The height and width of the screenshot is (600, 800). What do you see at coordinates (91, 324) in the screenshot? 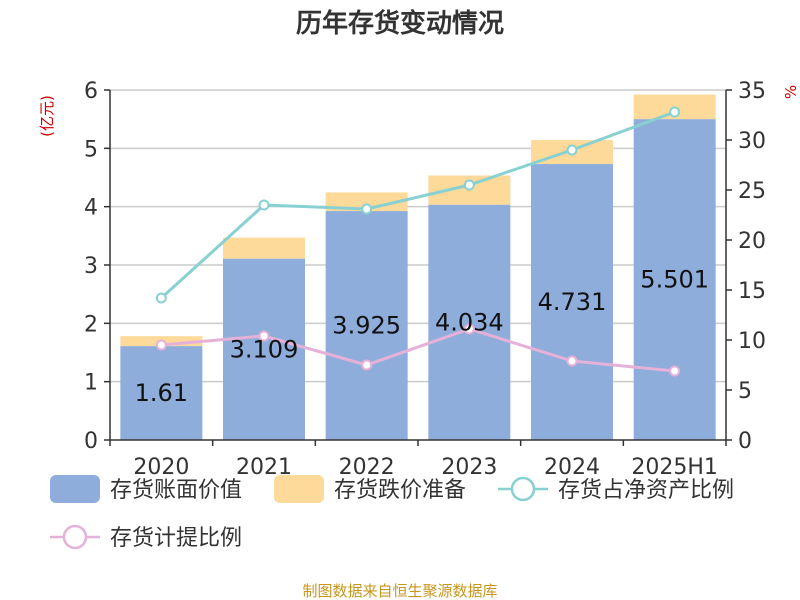
I see `left-tick-label: 2` at bounding box center [91, 324].